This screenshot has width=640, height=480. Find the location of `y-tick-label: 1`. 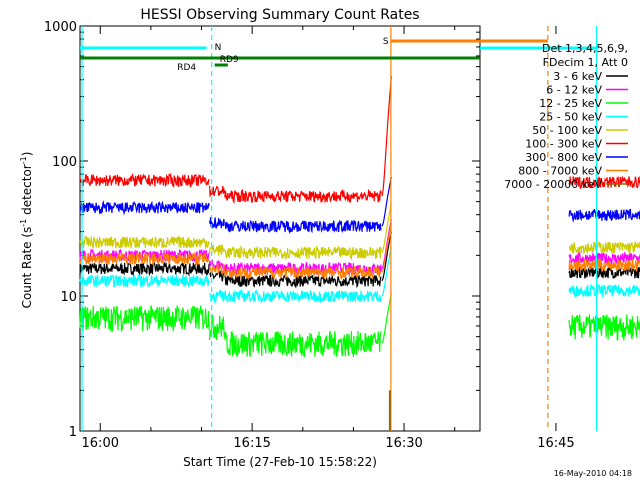

y-tick-label: 1 is located at coordinates (73, 432).